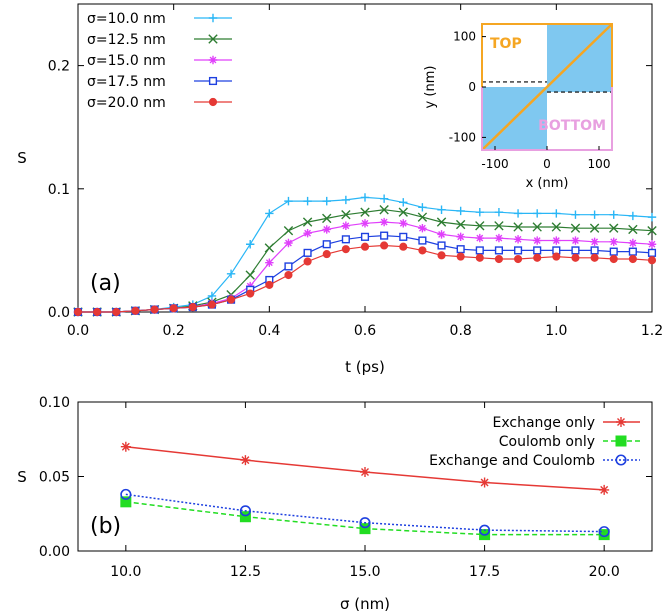 The width and height of the screenshot is (663, 616). What do you see at coordinates (126, 103) in the screenshot?
I see `legend-label: σ=20.0 nm` at bounding box center [126, 103].